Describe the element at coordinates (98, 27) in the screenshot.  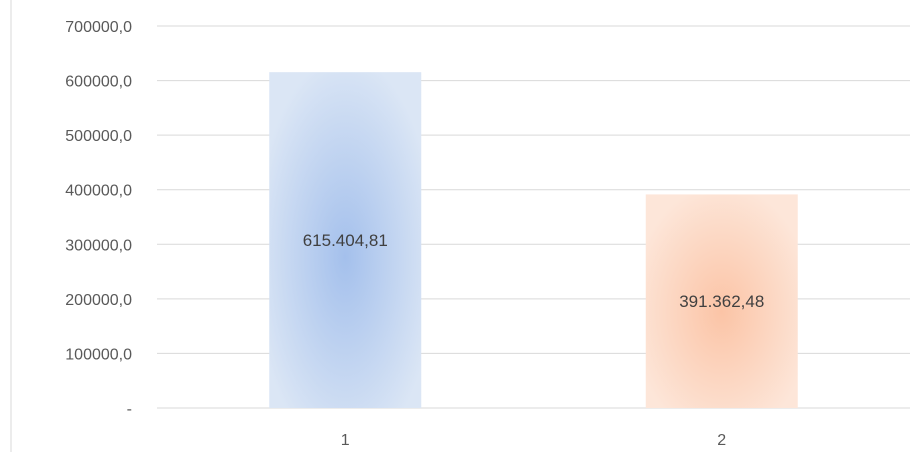
I see `y-tick-label: 700000,0` at that location.